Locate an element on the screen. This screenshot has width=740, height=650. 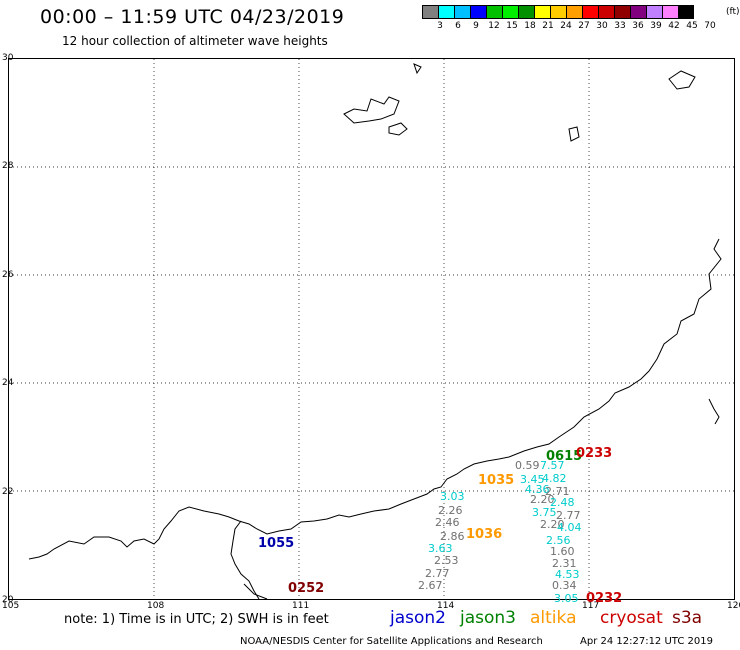
wave-height-value: 2.48 is located at coordinates (562, 502).